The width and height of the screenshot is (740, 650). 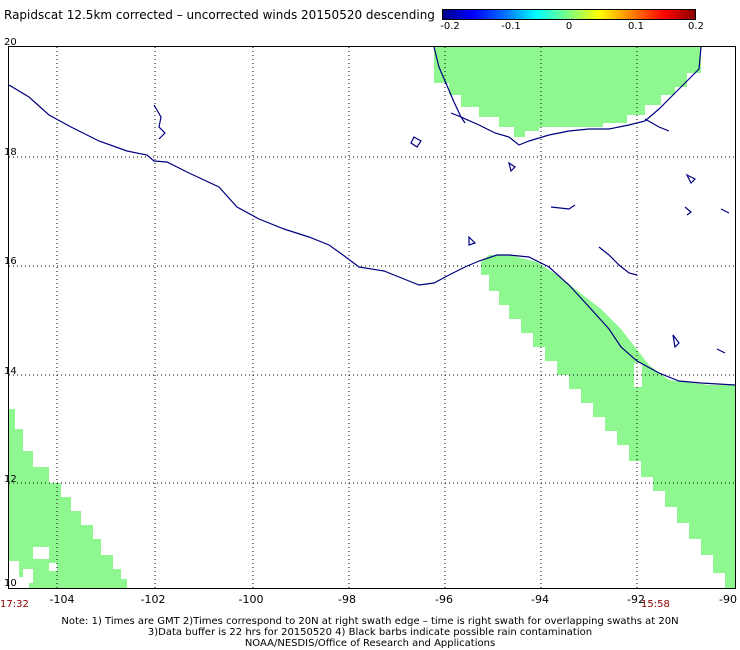 What do you see at coordinates (10, 583) in the screenshot?
I see `latitude-label: 10` at bounding box center [10, 583].